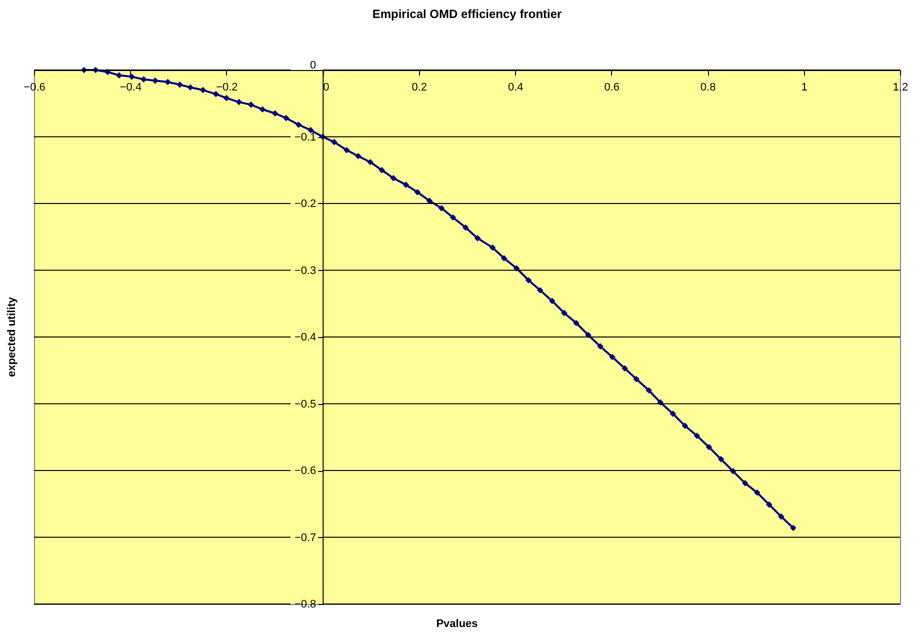  I want to click on x-tick-label: −0.2, so click(227, 88).